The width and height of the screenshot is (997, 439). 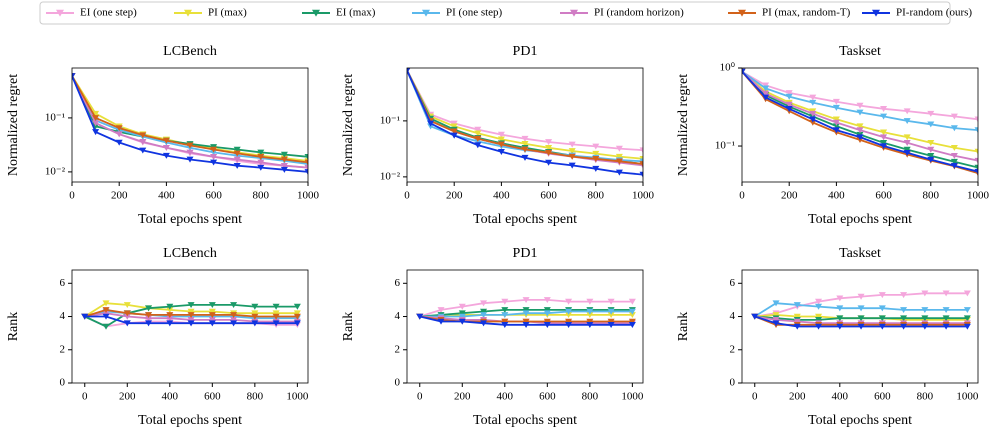 I want to click on y-tick-label: 10⁰, so click(x=728, y=68).